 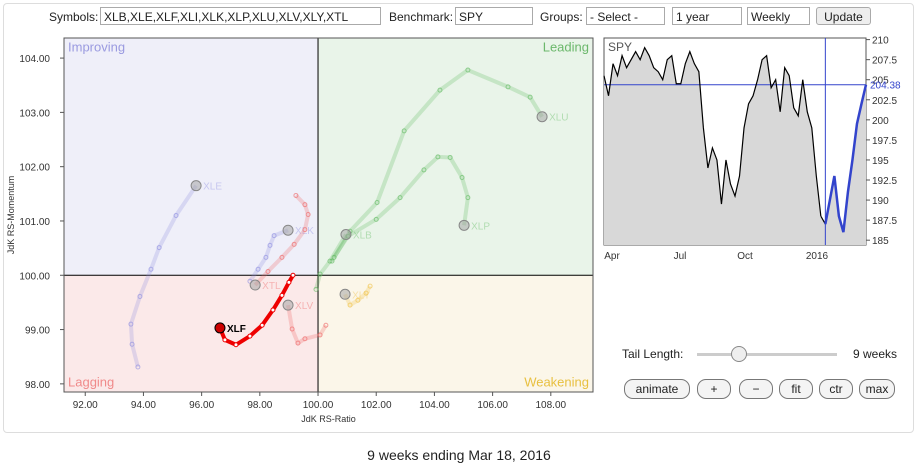 What do you see at coordinates (756, 389) in the screenshot?
I see `control-button: −` at bounding box center [756, 389].